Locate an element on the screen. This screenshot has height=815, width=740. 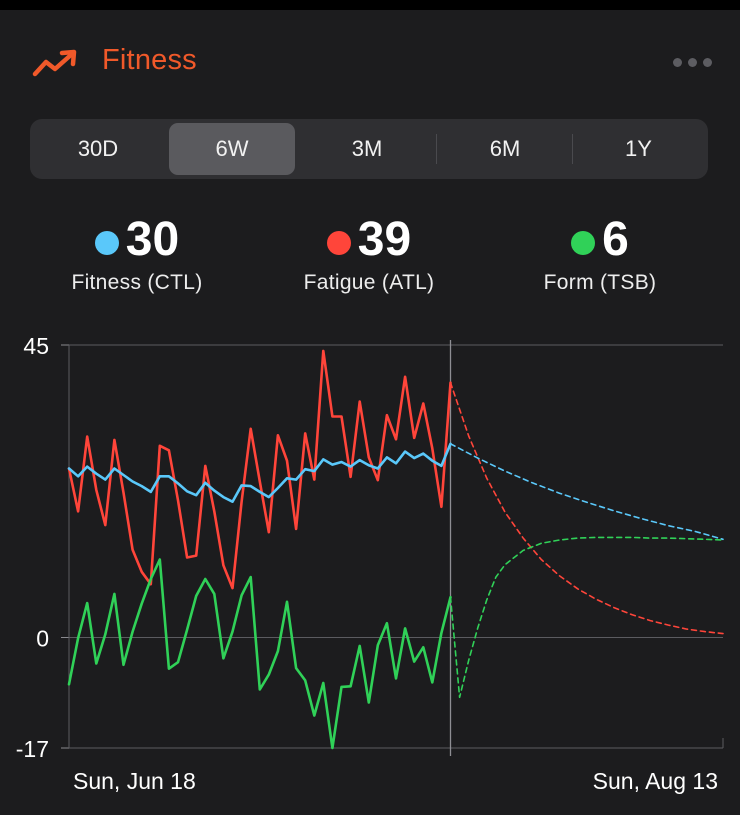
fatigue-label: Fatigue (ATL) is located at coordinates (369, 282).